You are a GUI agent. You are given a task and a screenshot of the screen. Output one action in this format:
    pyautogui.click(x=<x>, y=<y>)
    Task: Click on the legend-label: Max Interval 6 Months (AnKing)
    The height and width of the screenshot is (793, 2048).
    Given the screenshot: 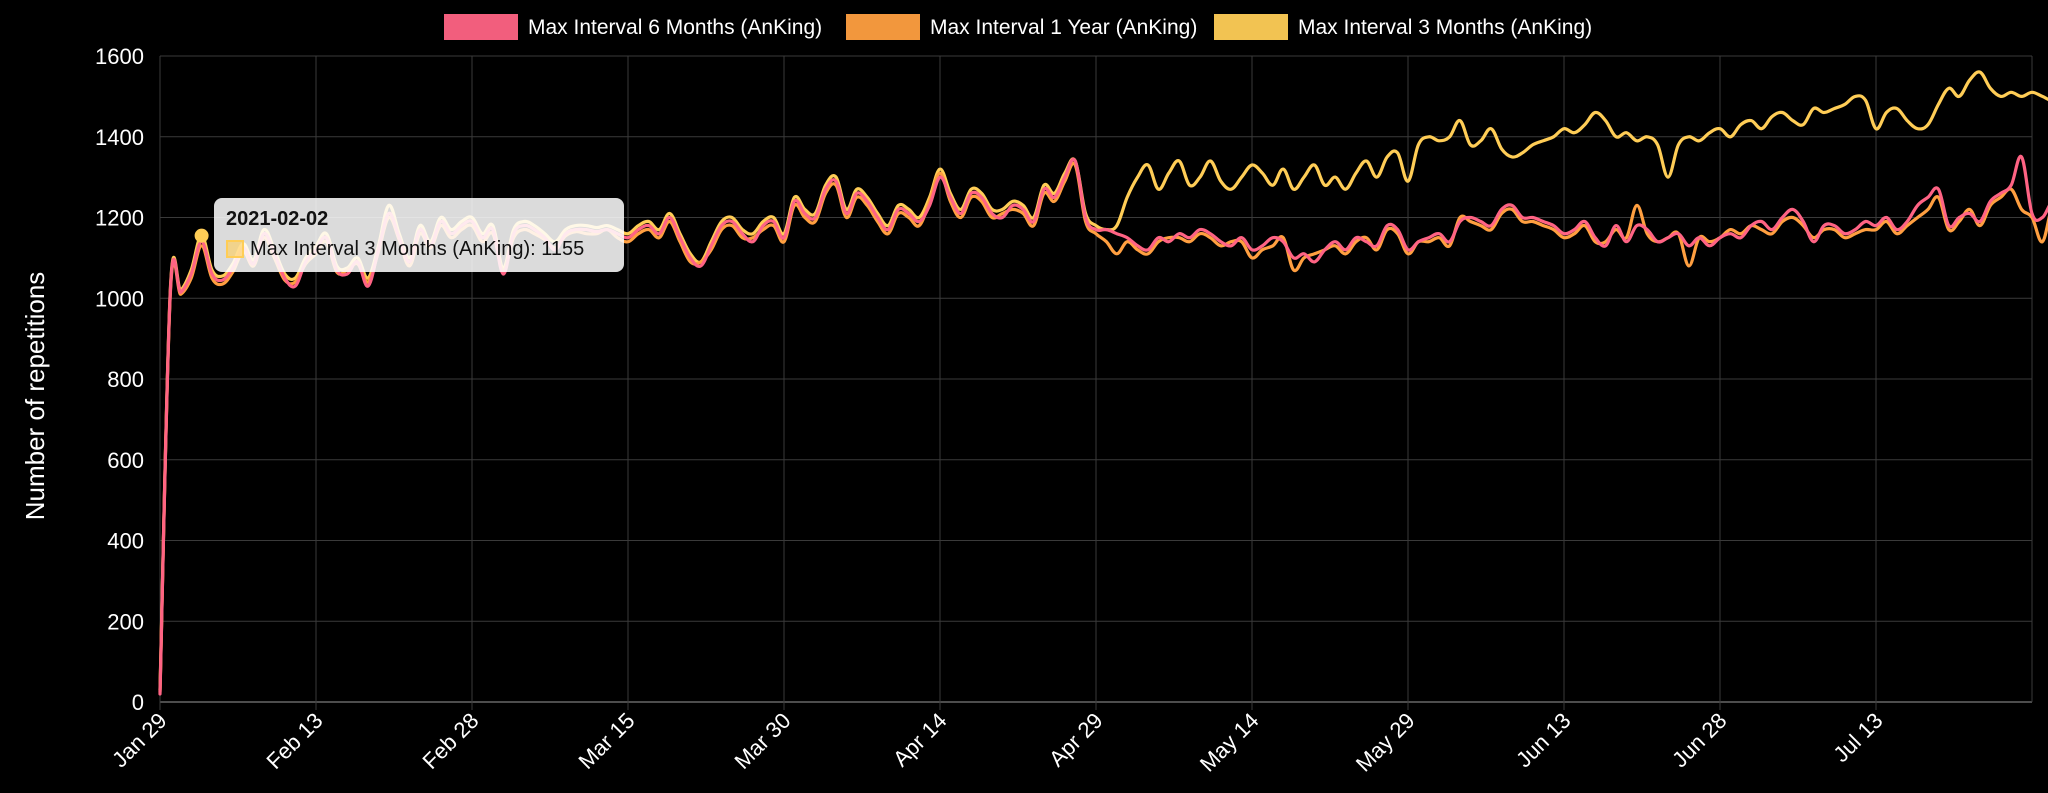 What is the action you would take?
    pyautogui.click(x=675, y=27)
    